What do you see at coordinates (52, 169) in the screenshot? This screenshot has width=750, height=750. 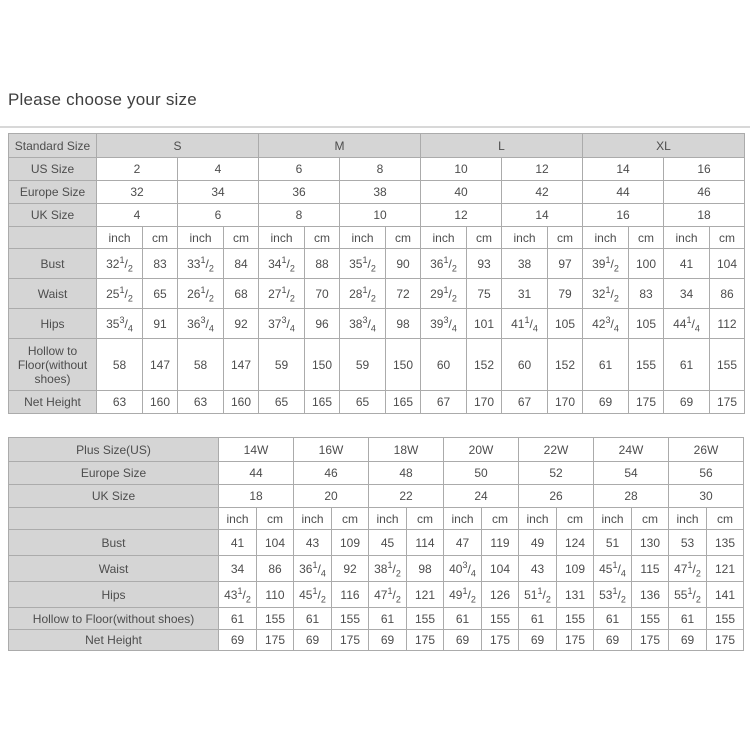 I see `row-label: US Size` at bounding box center [52, 169].